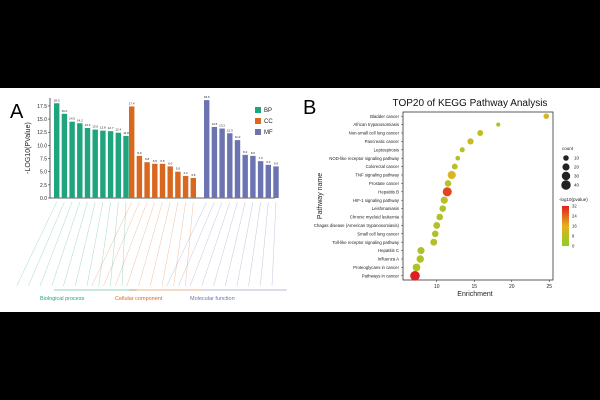  Describe the element at coordinates (230, 130) in the screenshot. I see `bar-value-label: 12.3` at that location.